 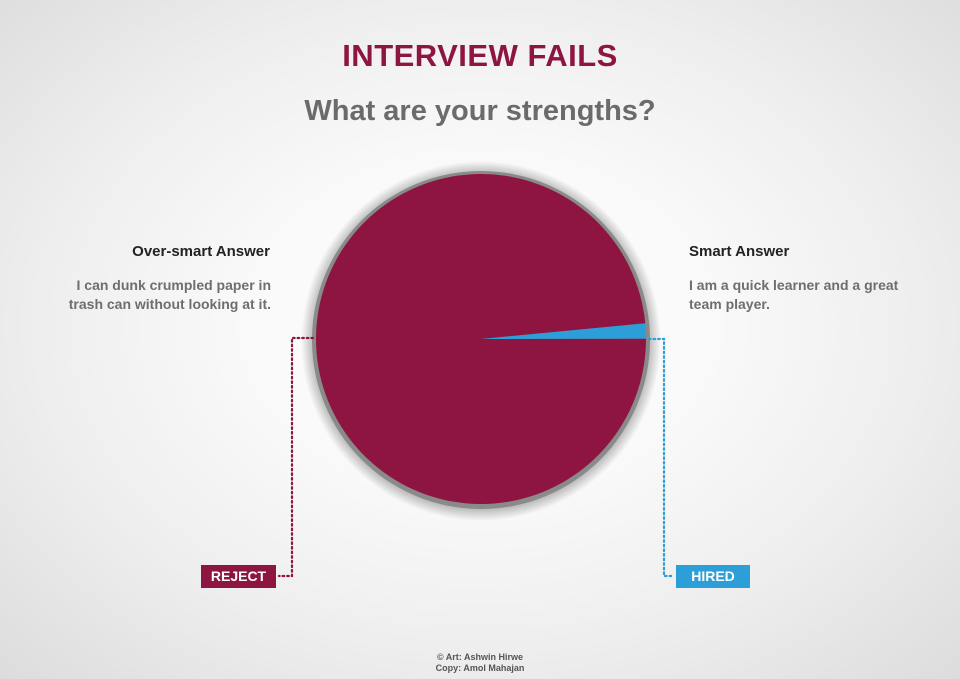 What do you see at coordinates (661, 457) in the screenshot?
I see `hired-connector` at bounding box center [661, 457].